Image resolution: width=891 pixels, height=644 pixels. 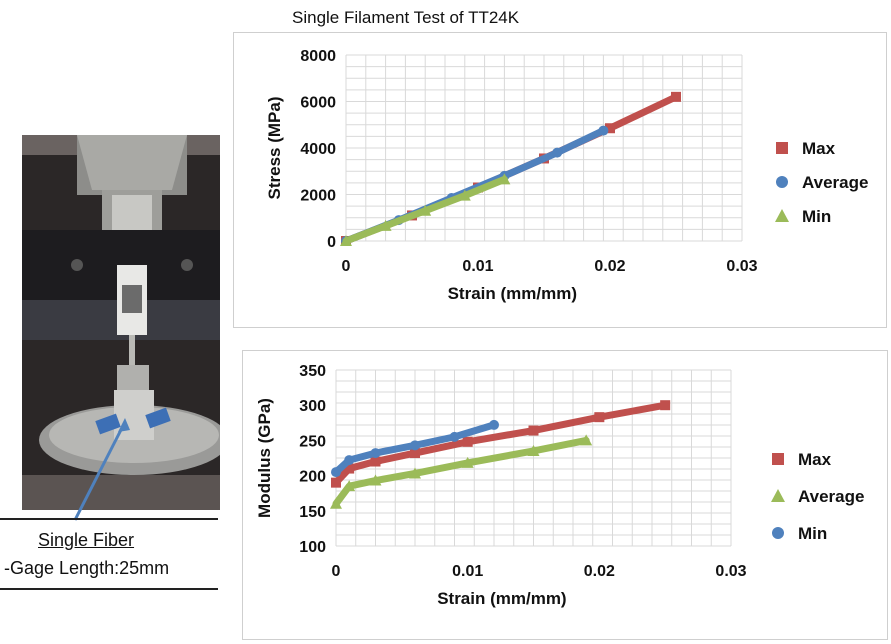 I want to click on y-tick-label: 6000, so click(x=318, y=103).